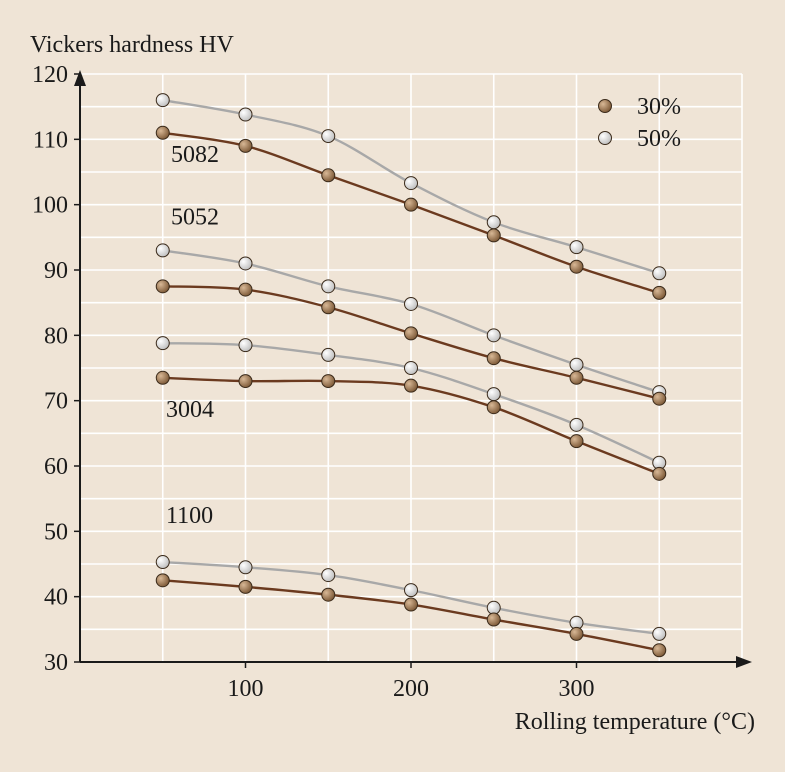  What do you see at coordinates (50, 75) in the screenshot?
I see `y-tick-label: 120` at bounding box center [50, 75].